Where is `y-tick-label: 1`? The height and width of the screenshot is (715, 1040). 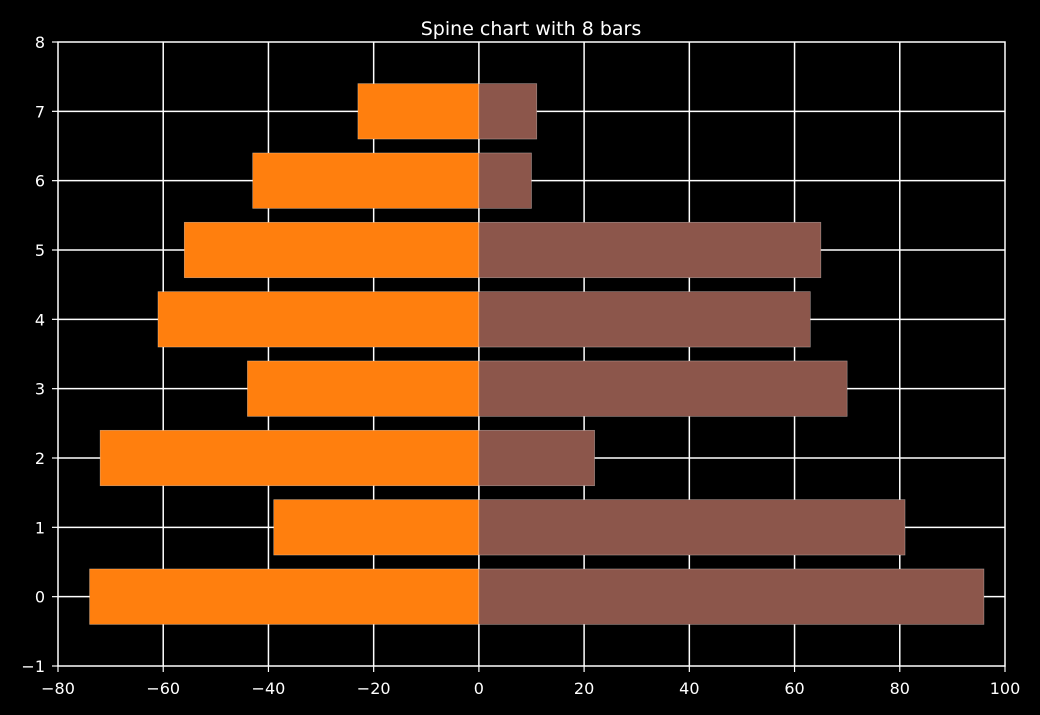 y-tick-label: 1 is located at coordinates (40, 527).